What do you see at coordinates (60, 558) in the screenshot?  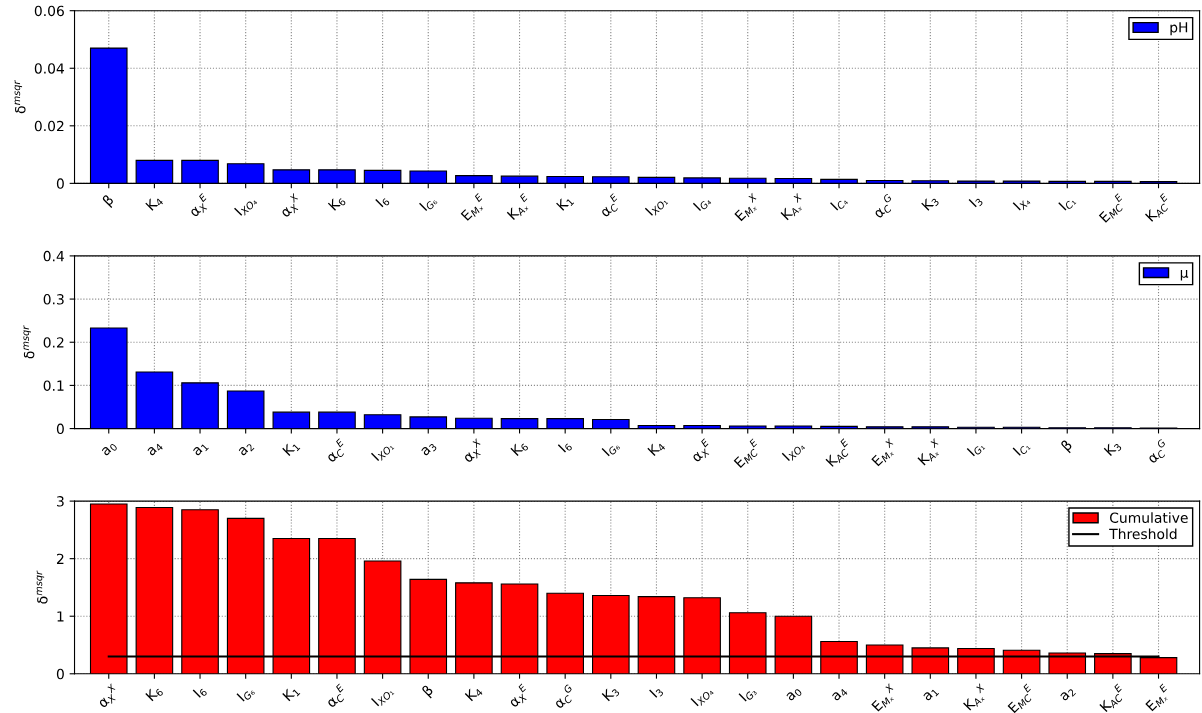 I see `y-tick-label: 2` at bounding box center [60, 558].